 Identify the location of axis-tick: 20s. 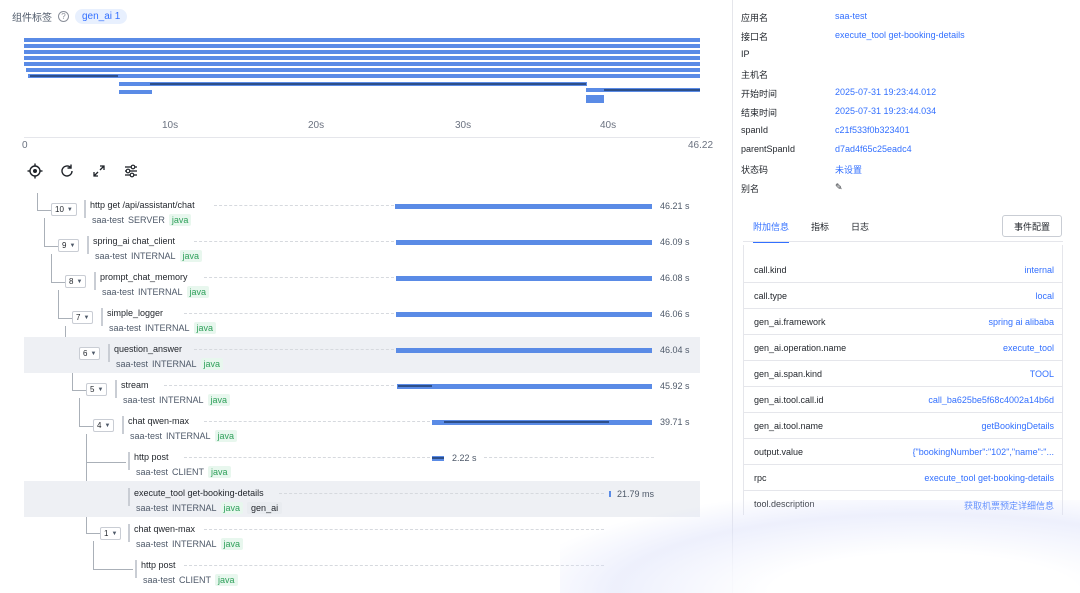
(316, 125).